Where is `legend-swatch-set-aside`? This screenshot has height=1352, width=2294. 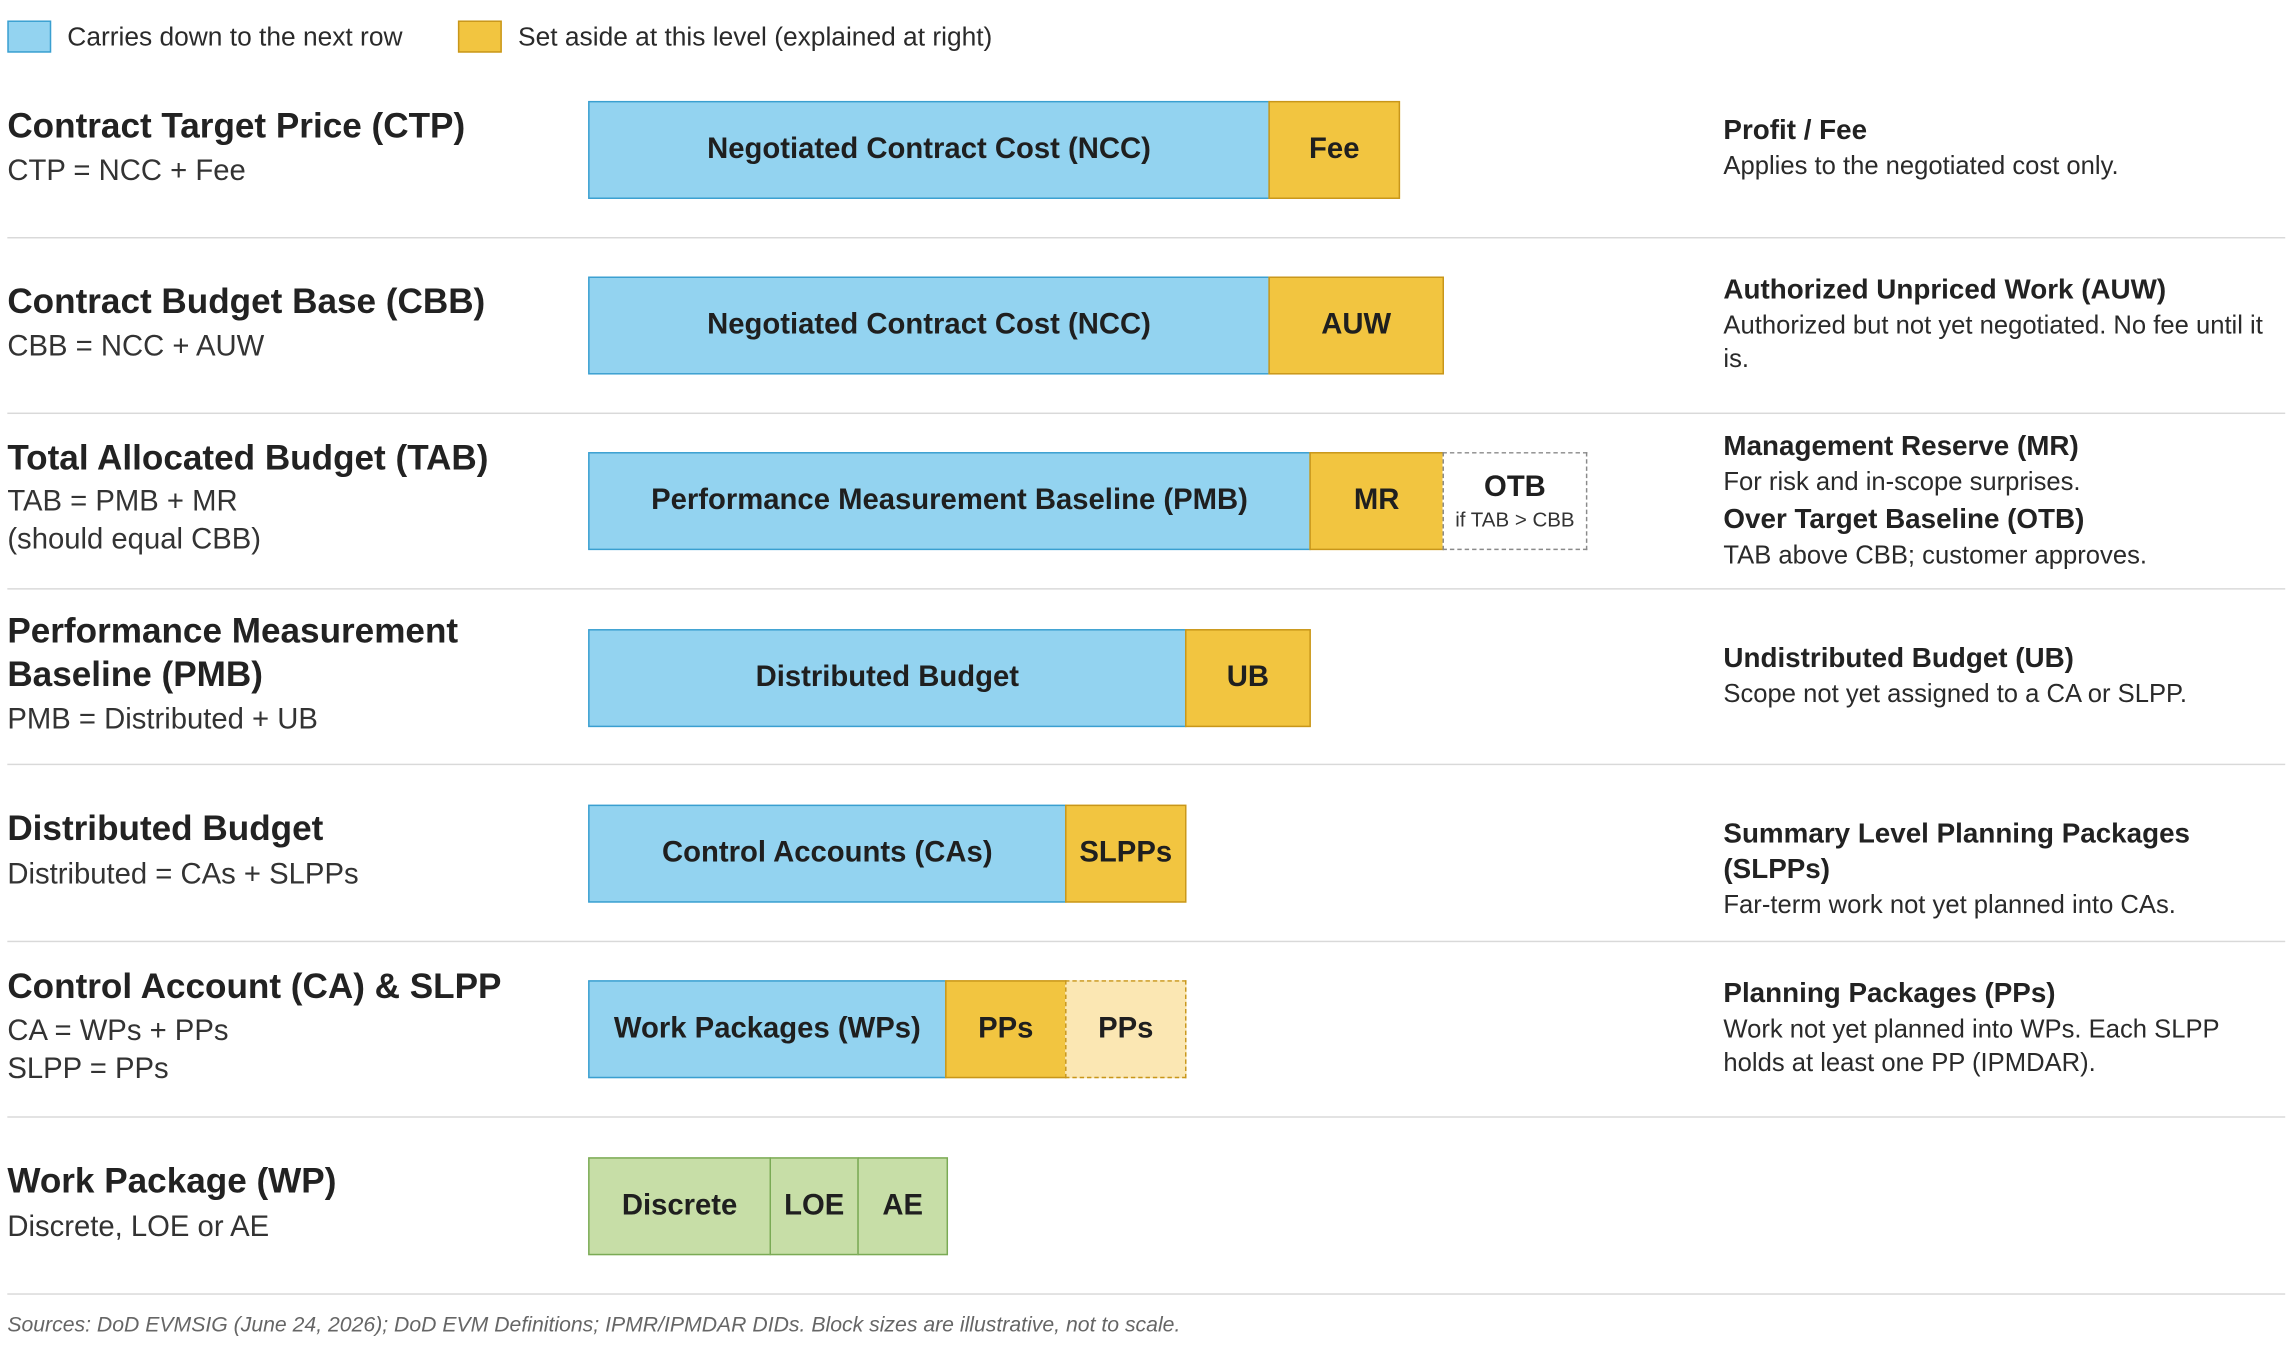
legend-swatch-set-aside is located at coordinates (480, 36).